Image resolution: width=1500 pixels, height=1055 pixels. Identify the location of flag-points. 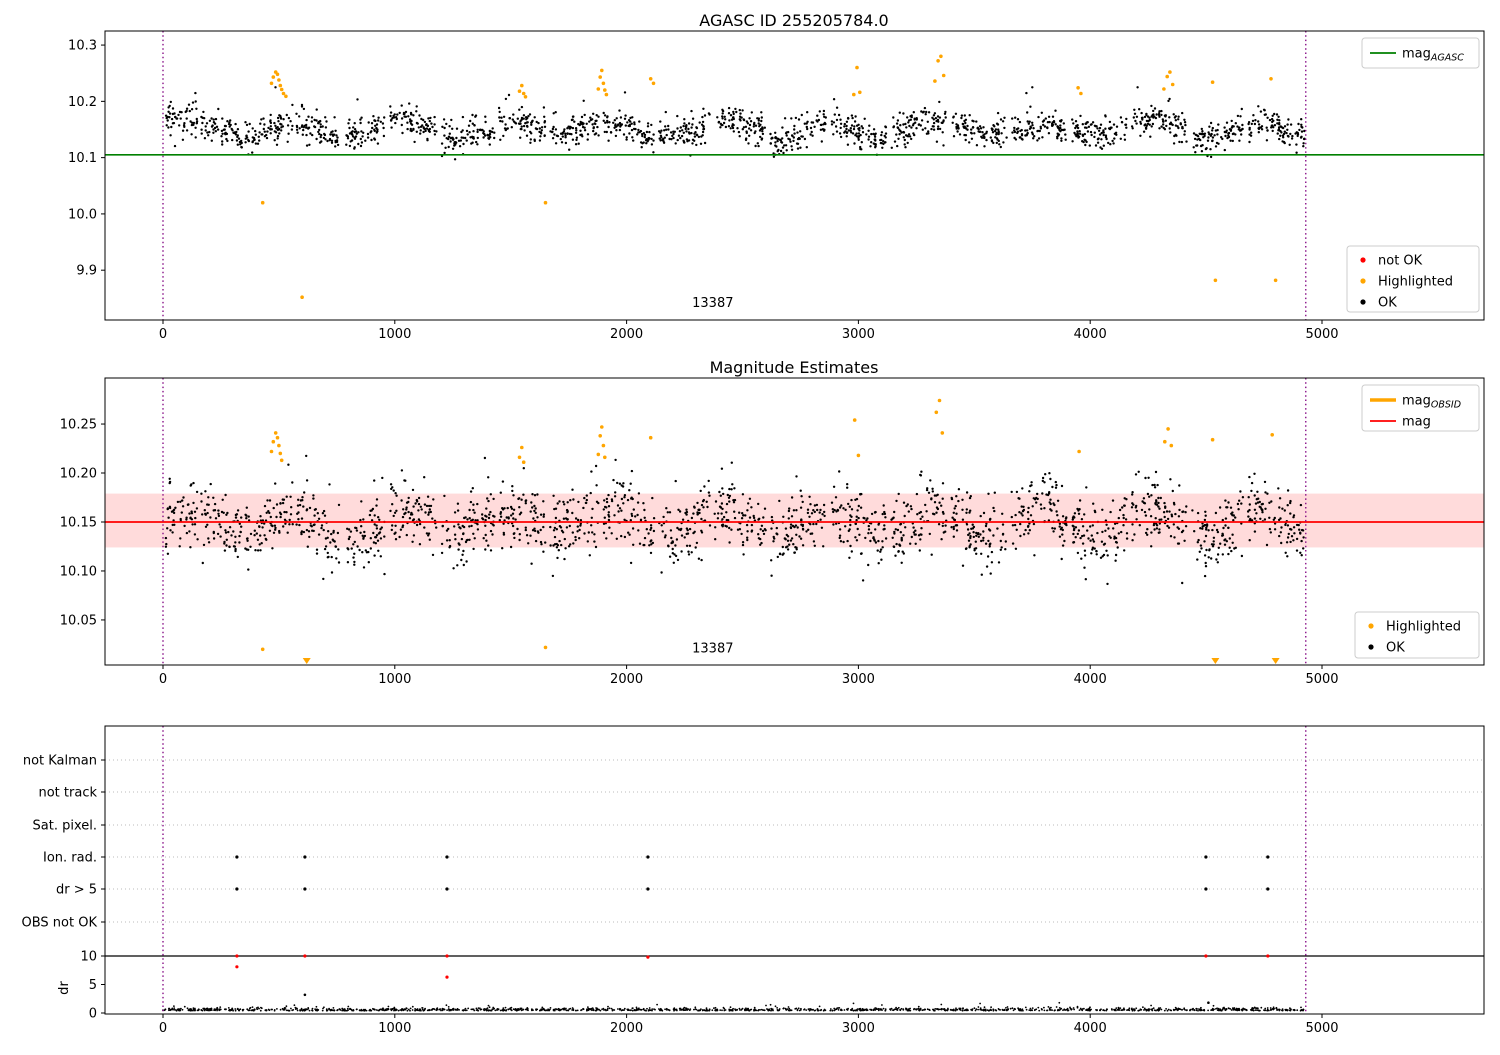
(752, 856).